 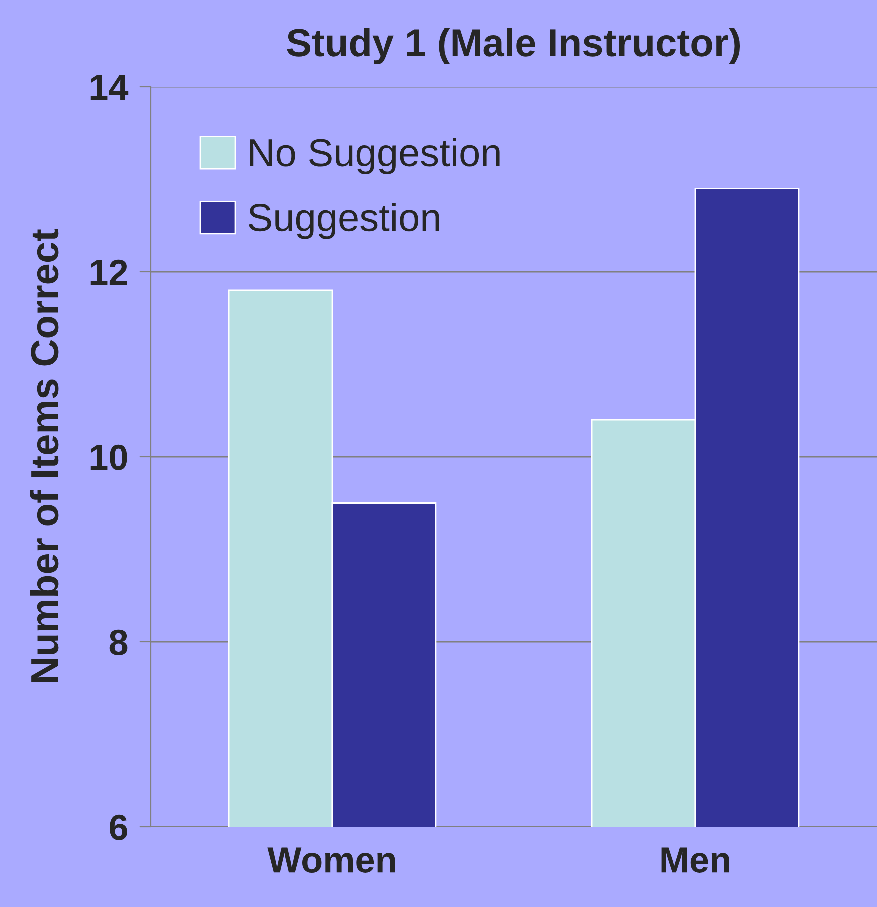 What do you see at coordinates (44, 455) in the screenshot?
I see `y-axis-title: Number of Items Correct` at bounding box center [44, 455].